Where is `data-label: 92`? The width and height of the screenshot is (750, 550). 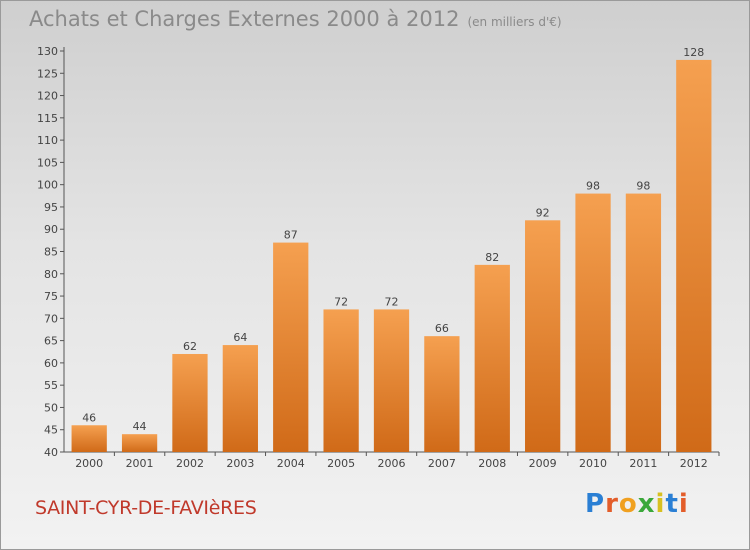 data-label: 92 is located at coordinates (543, 212).